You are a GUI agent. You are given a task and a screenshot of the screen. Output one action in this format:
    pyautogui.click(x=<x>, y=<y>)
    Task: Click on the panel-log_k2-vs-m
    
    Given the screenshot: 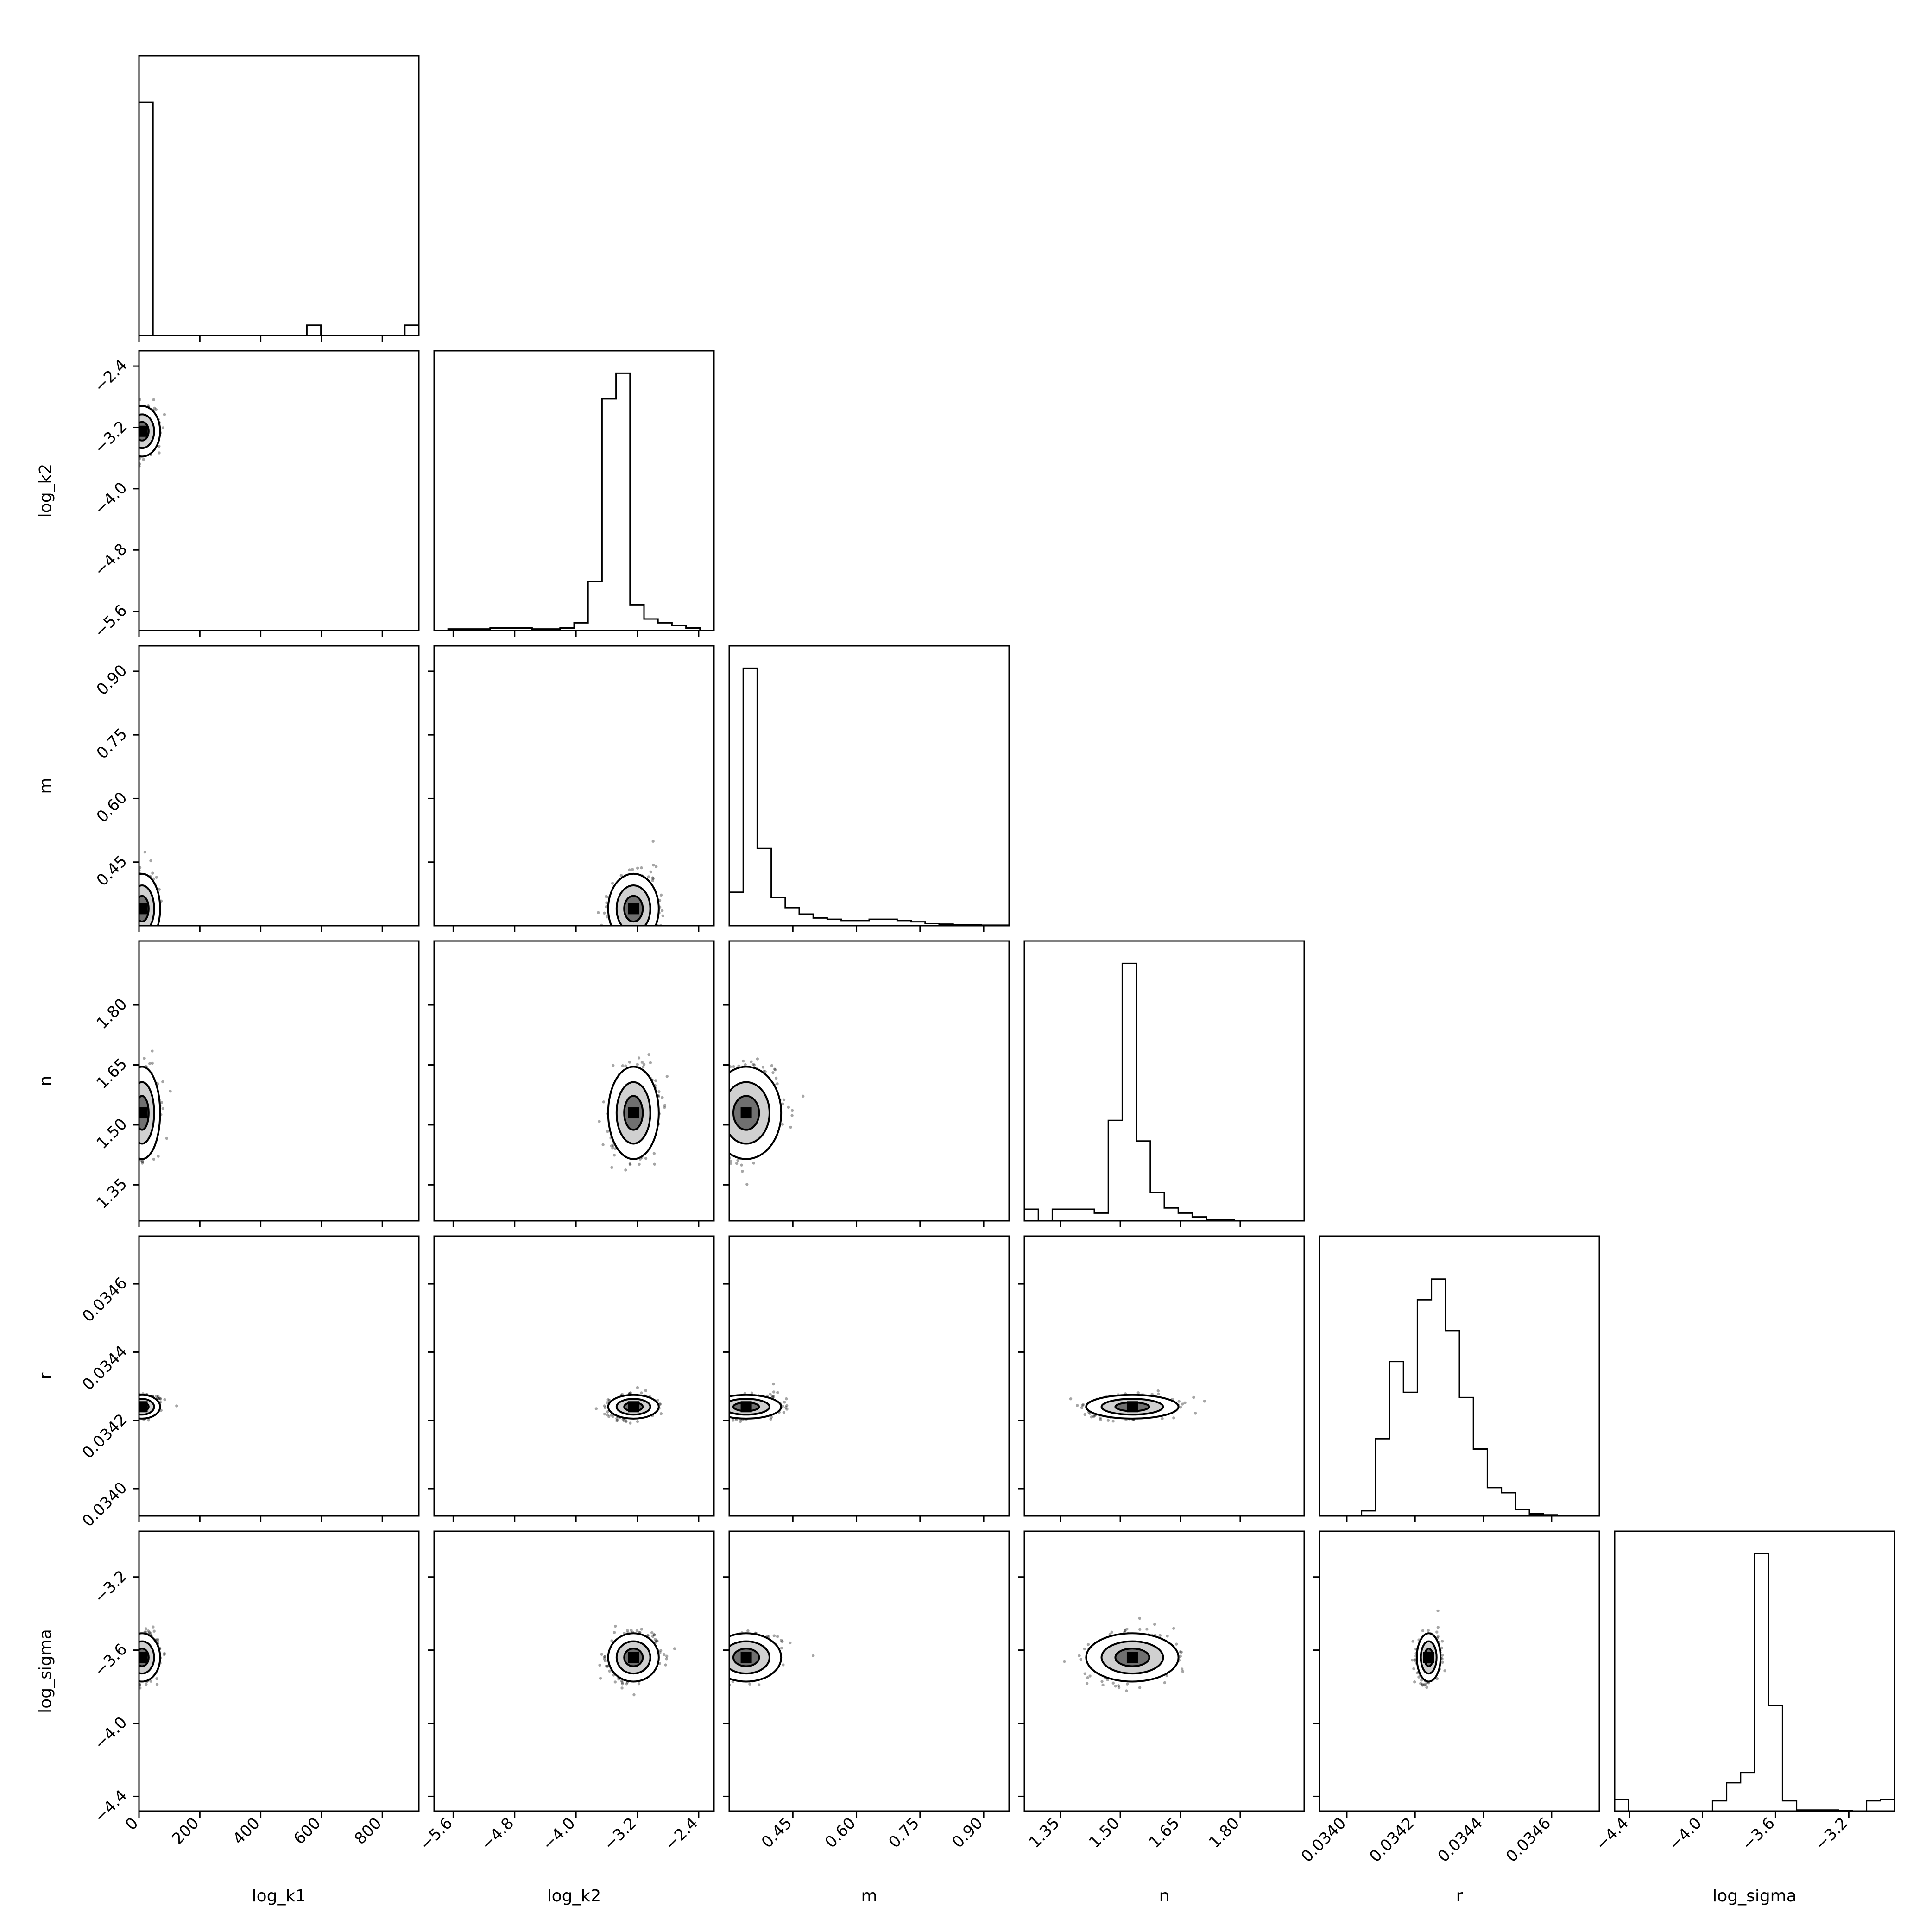 What is the action you would take?
    pyautogui.click(x=571, y=797)
    